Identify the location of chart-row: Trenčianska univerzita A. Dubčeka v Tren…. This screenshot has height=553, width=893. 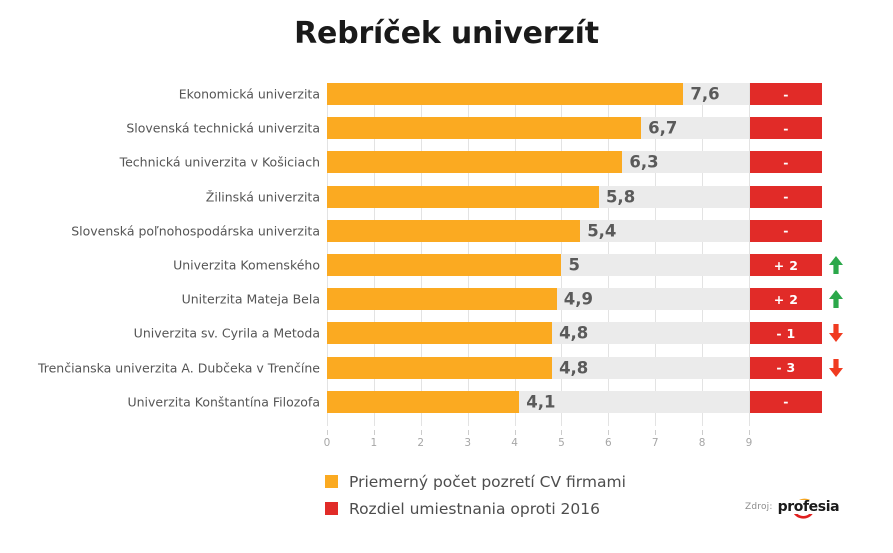
(446, 367).